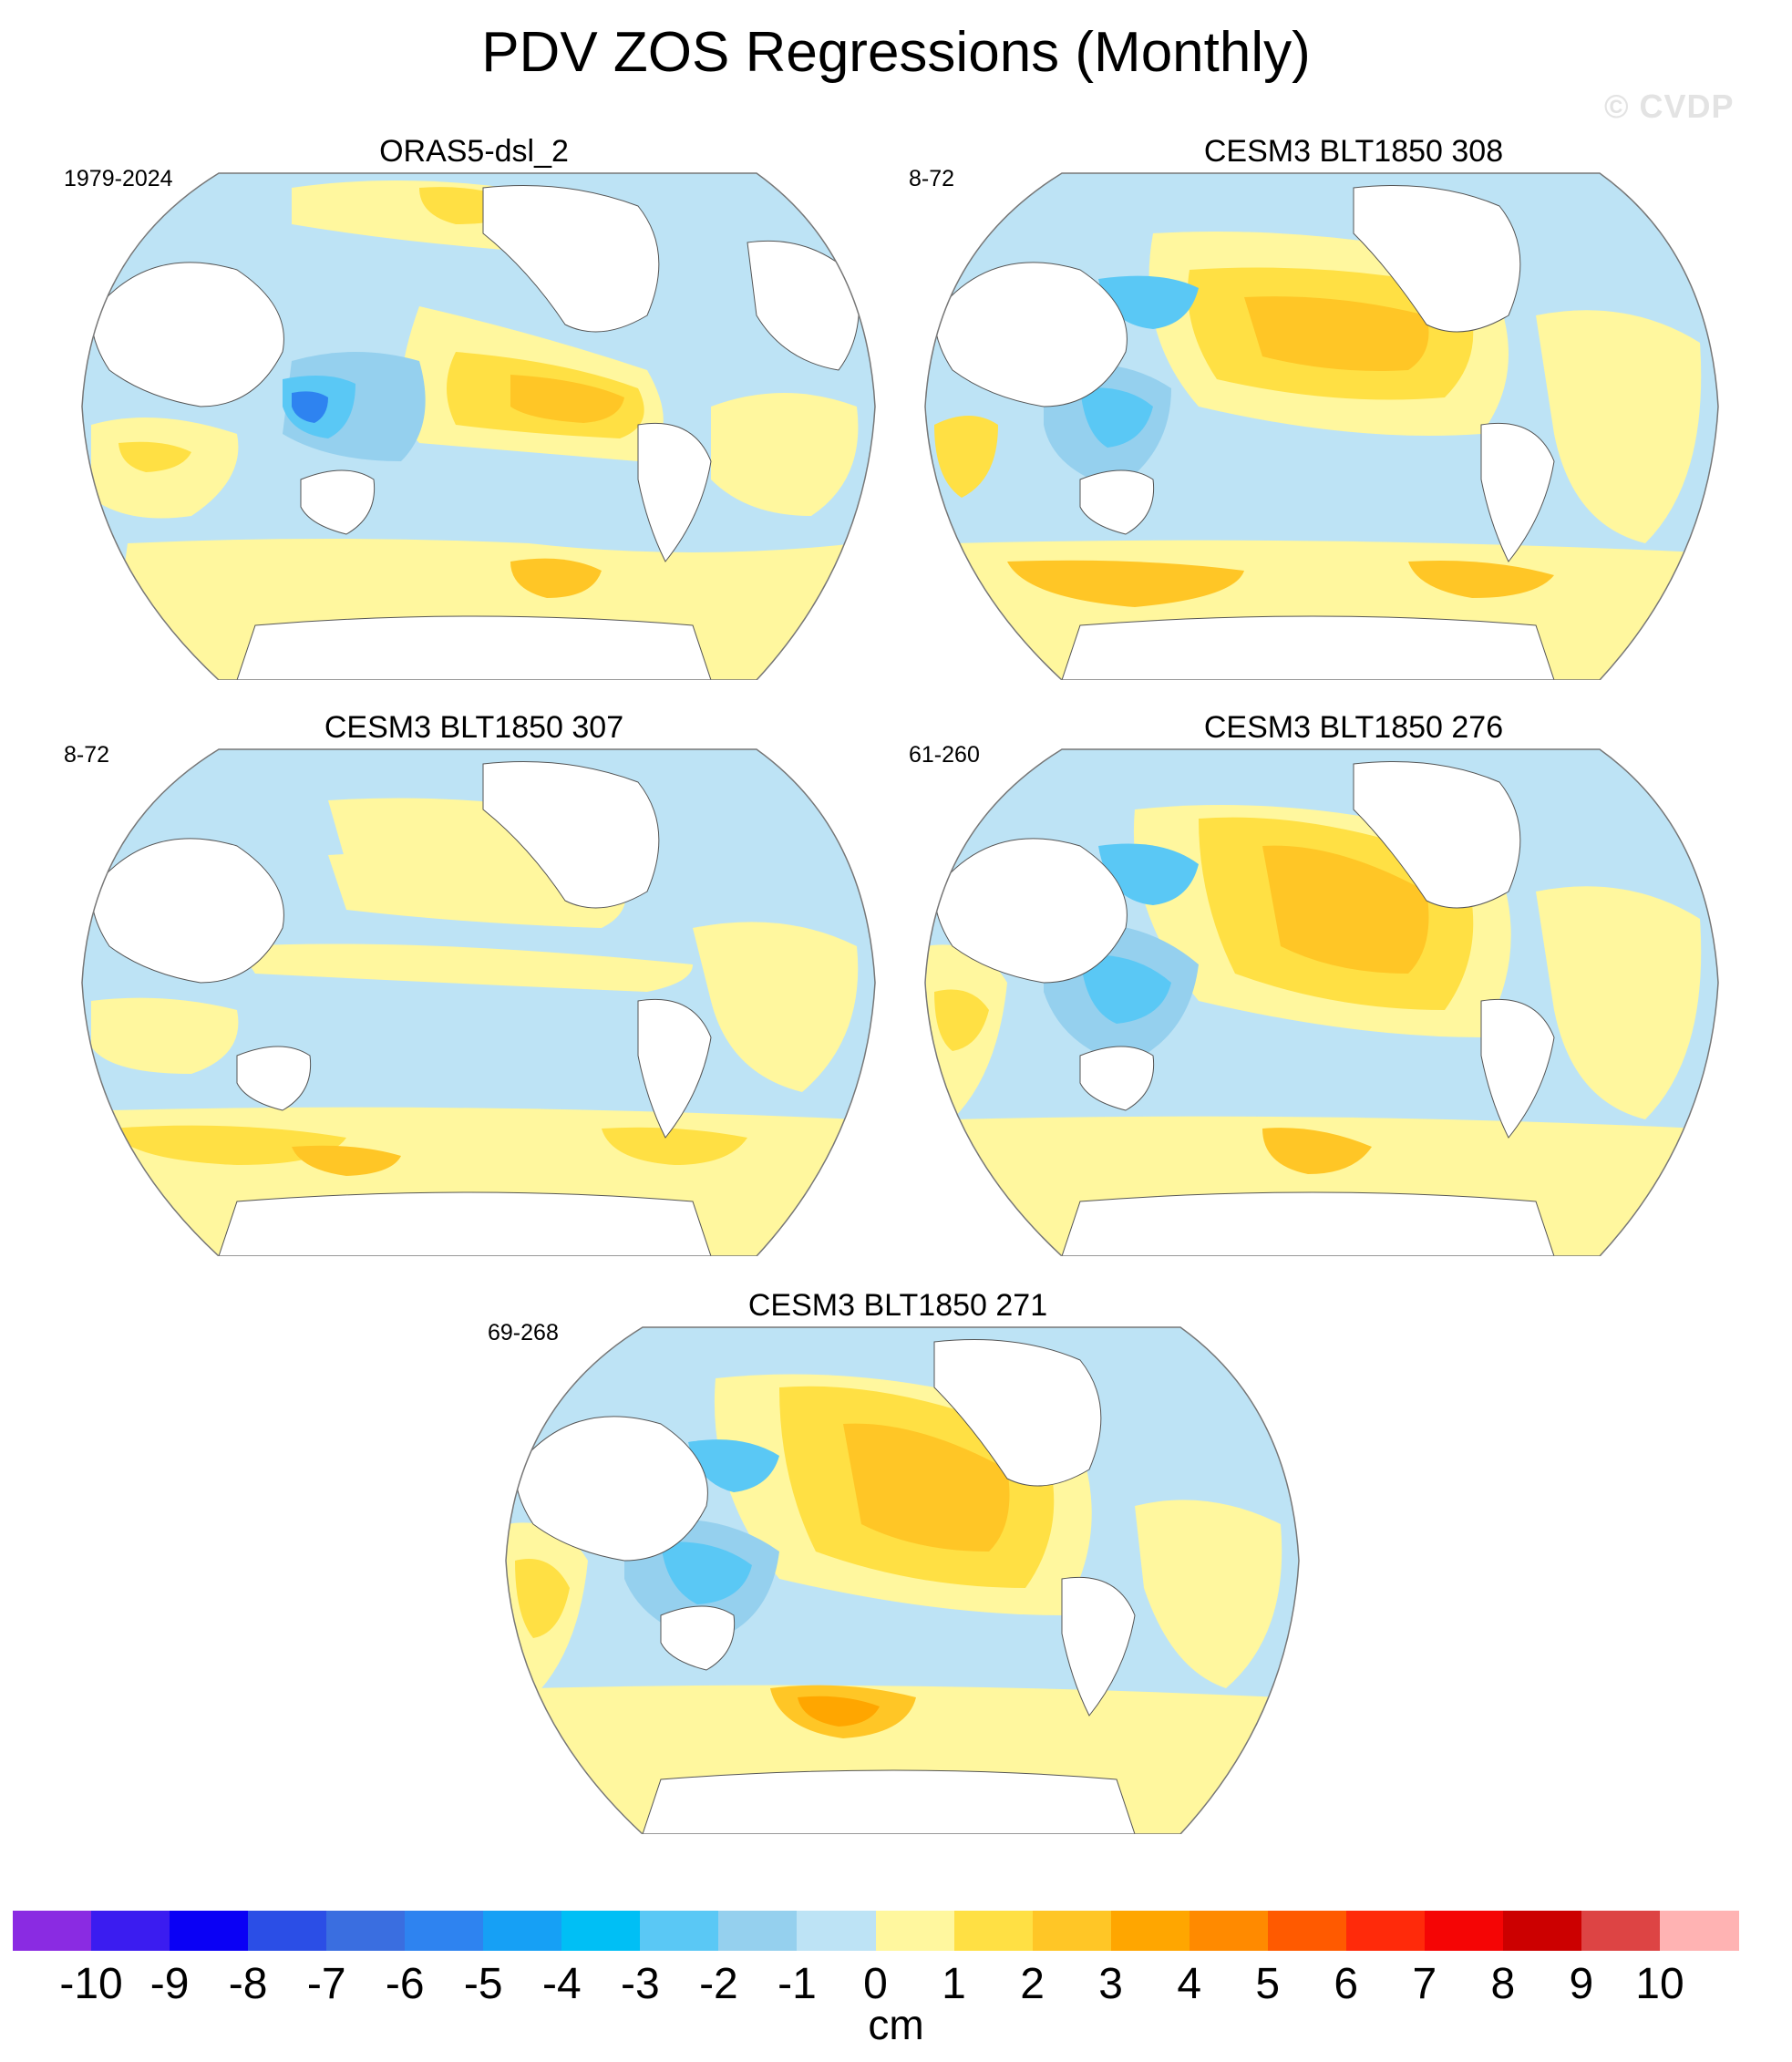 The image size is (1792, 2062). Describe the element at coordinates (944, 755) in the screenshot. I see `panel-period: 61-260` at that location.